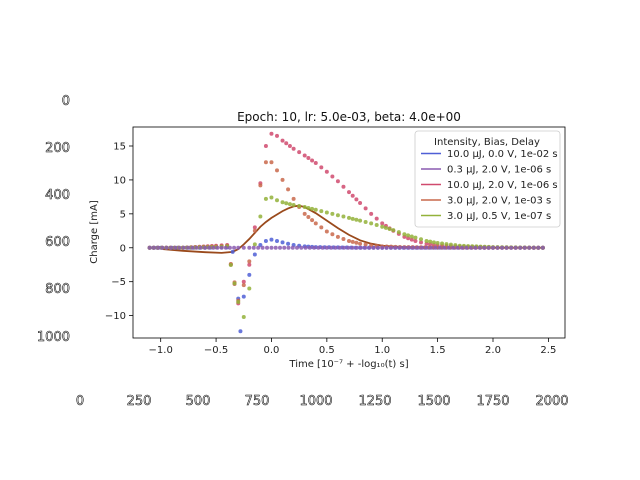  Describe the element at coordinates (119, 146) in the screenshot. I see `y-tick-label: 15` at that location.